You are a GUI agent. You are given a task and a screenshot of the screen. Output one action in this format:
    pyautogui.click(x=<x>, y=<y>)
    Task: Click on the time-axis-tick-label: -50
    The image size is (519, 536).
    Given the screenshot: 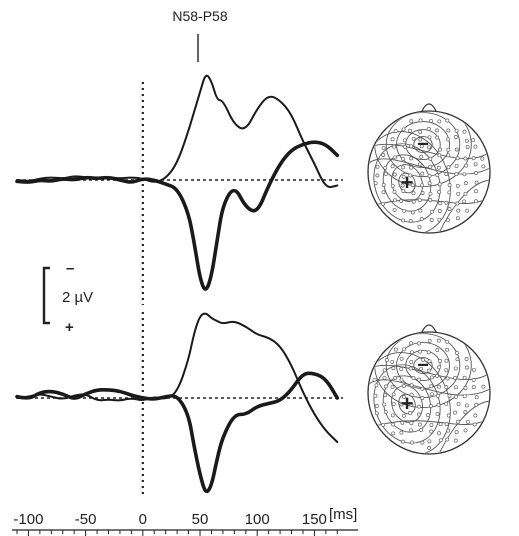 What is the action you would take?
    pyautogui.click(x=86, y=519)
    